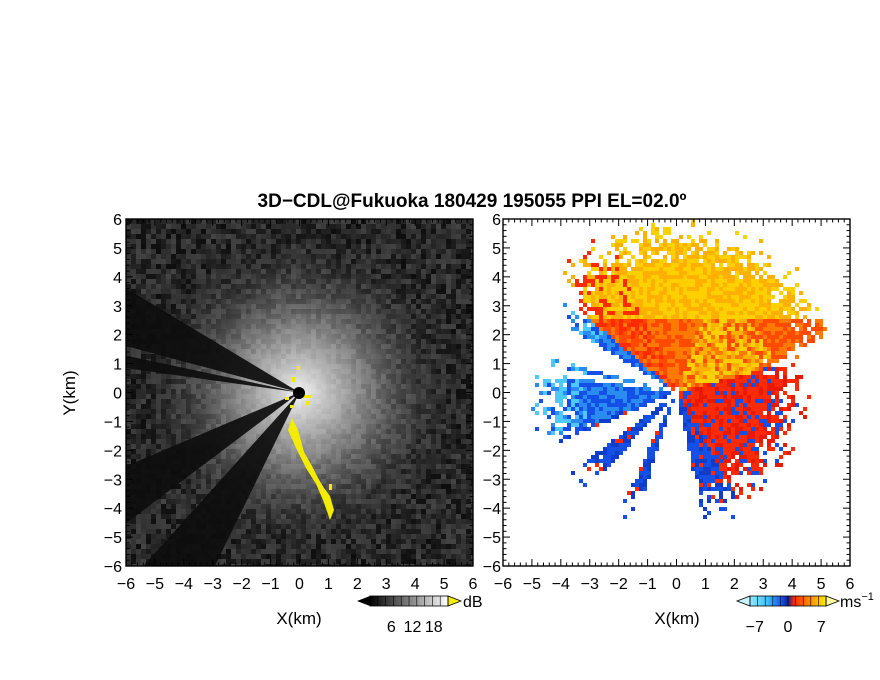  What do you see at coordinates (420, 615) in the screenshot?
I see `snr-colorbar: dB 6 12 18` at bounding box center [420, 615].